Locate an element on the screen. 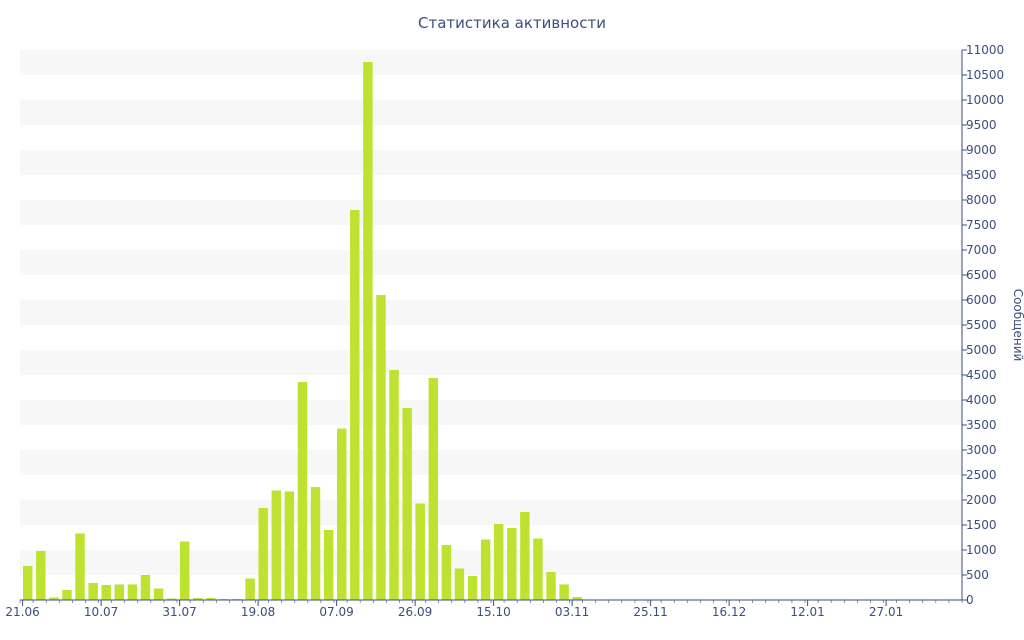 This screenshot has height=640, width=1024. x-tick-label: 19.08 is located at coordinates (258, 612).